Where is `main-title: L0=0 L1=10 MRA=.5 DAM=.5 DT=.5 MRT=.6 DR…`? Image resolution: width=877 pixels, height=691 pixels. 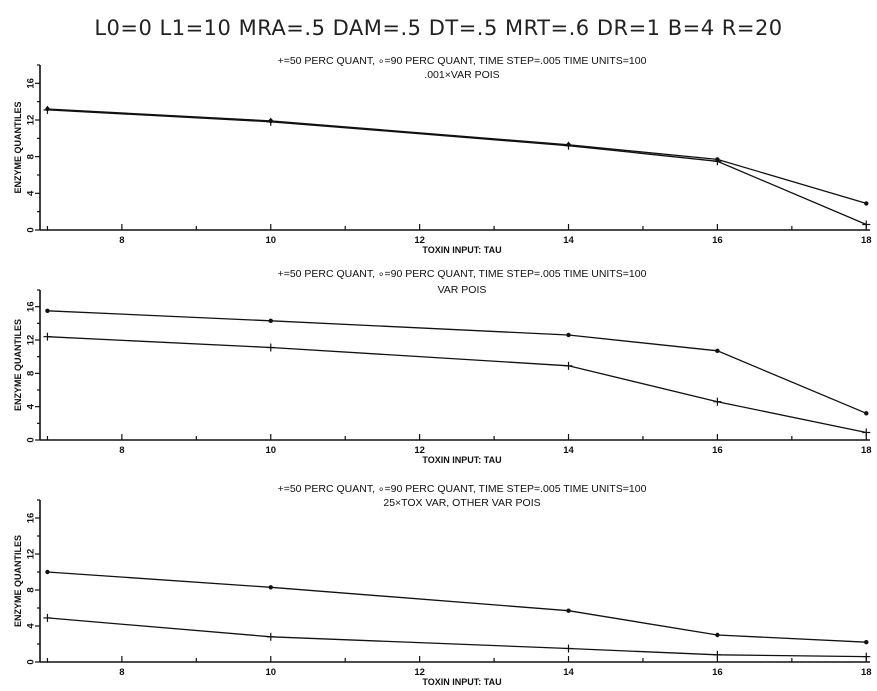
main-title: L0=0 L1=10 MRA=.5 DAM=.5 DT=.5 MRT=.6 DR… is located at coordinates (438, 28).